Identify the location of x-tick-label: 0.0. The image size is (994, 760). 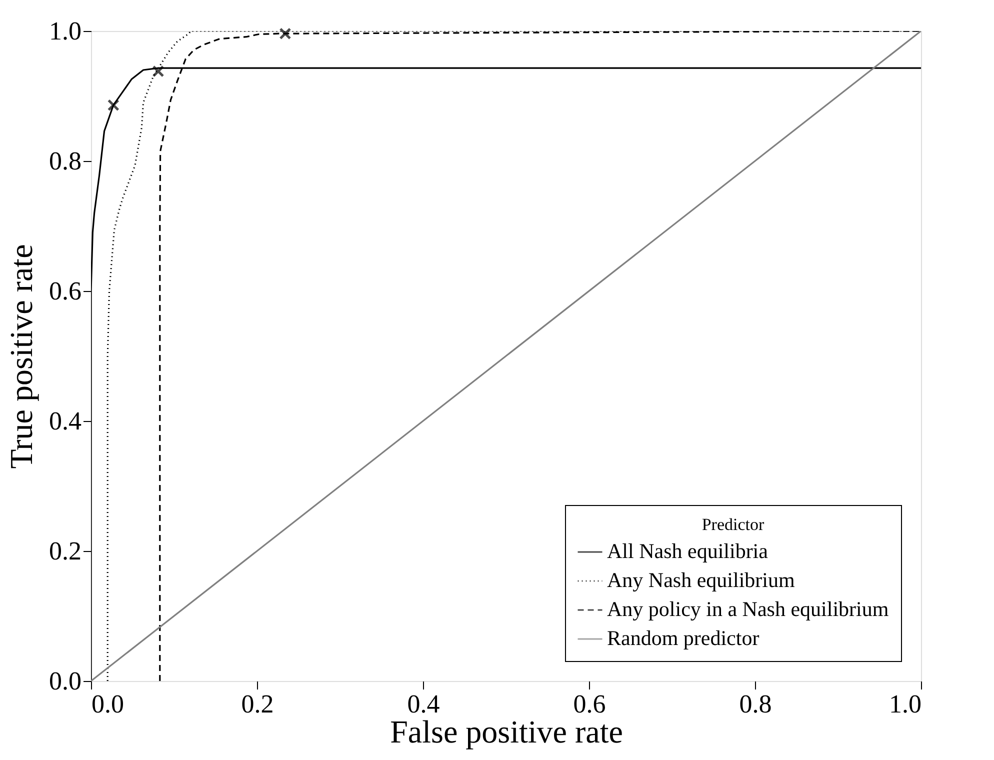
(108, 704).